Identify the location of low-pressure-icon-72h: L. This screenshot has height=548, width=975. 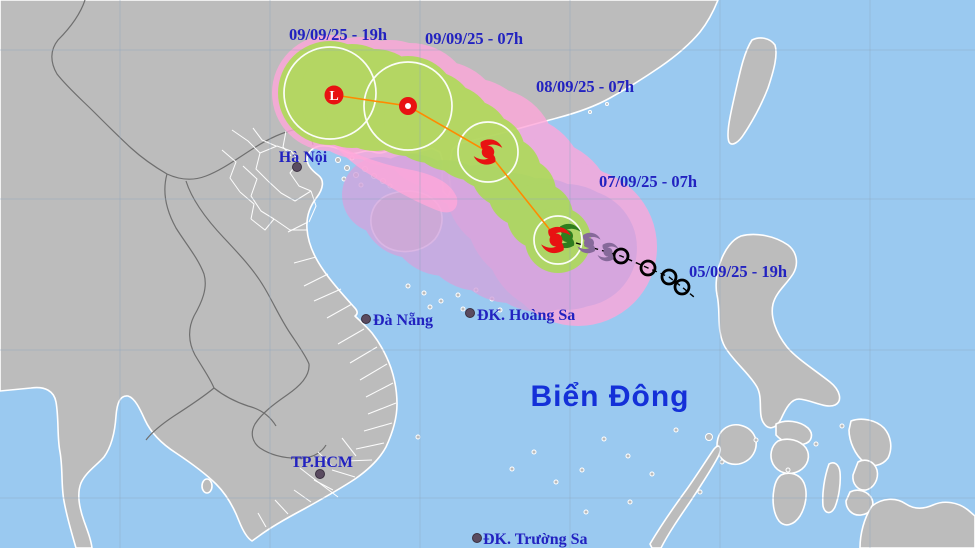
(334, 95).